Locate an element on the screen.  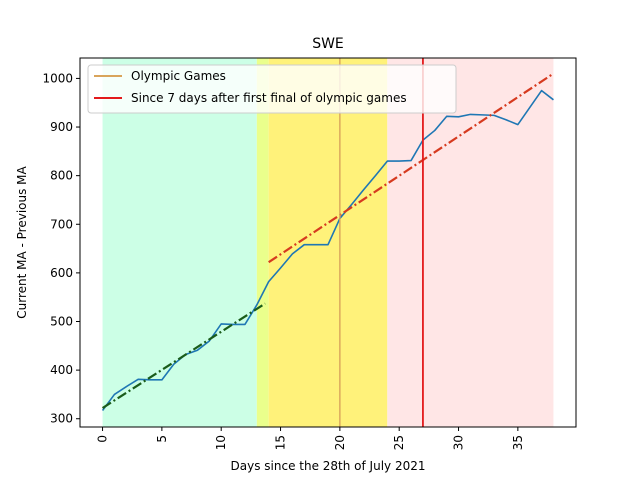
x-tick-label: 10 is located at coordinates (221, 442).